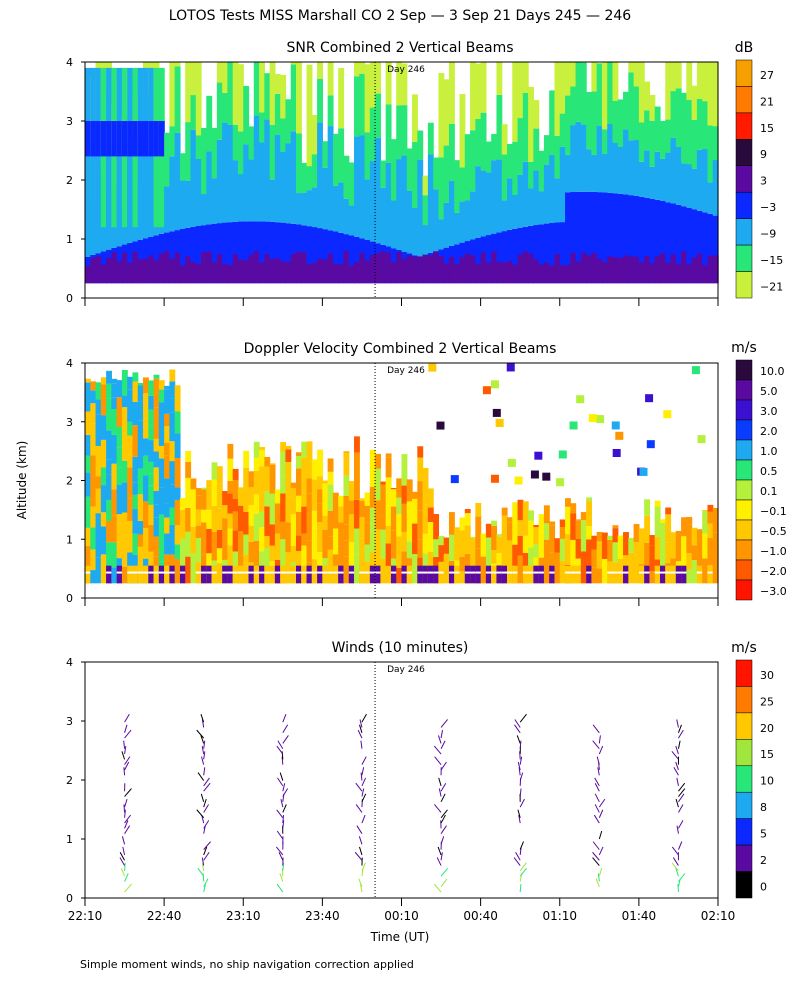  I want to click on colorbar-label: 5.0, so click(769, 391).